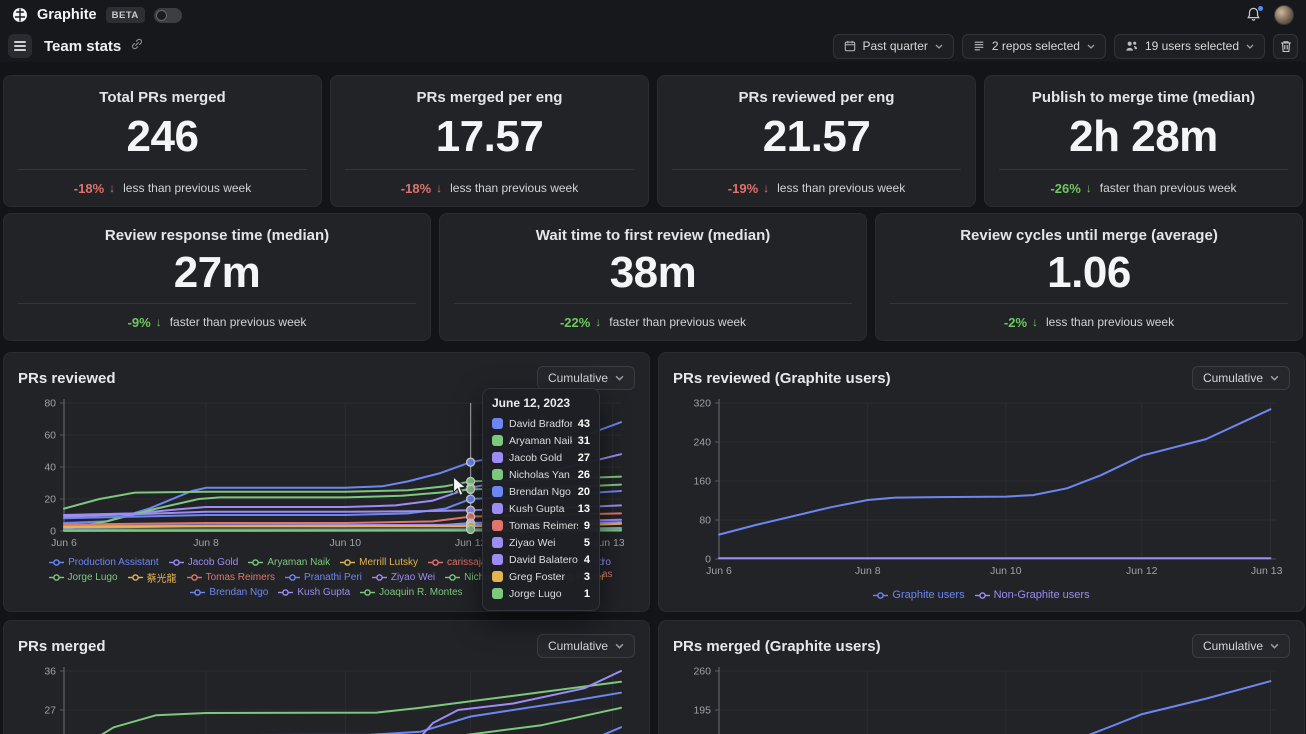 Image resolution: width=1306 pixels, height=734 pixels. What do you see at coordinates (229, 592) in the screenshot?
I see `legend-item: Brendan Ngo` at bounding box center [229, 592].